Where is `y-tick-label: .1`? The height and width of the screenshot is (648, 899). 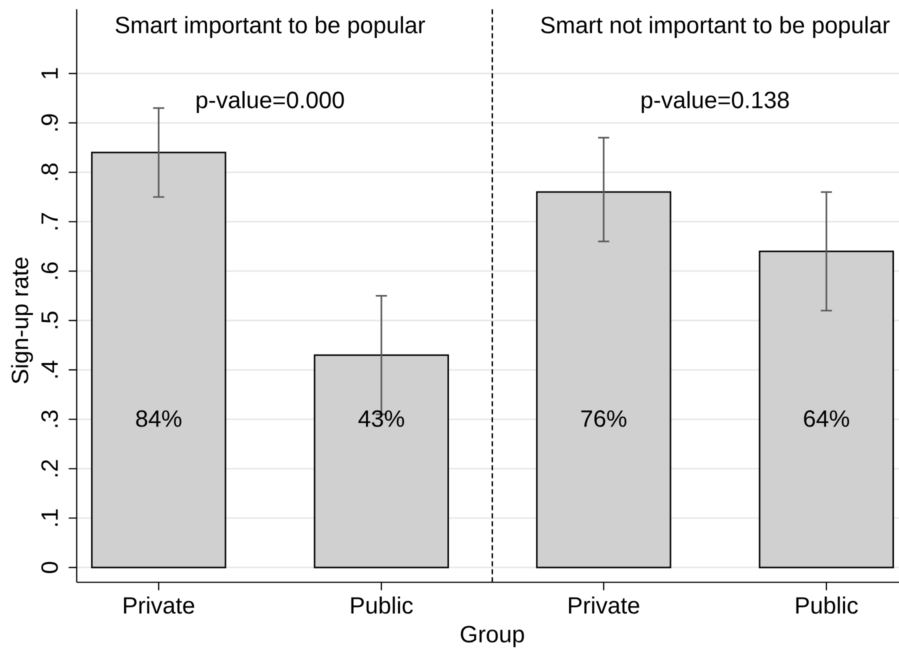 y-tick-label: .1 is located at coordinates (50, 517).